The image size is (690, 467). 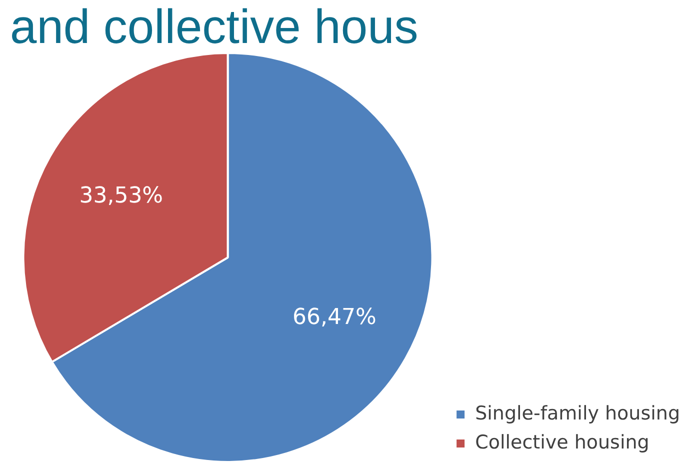 What do you see at coordinates (562, 442) in the screenshot?
I see `legend-label: Collective housing` at bounding box center [562, 442].